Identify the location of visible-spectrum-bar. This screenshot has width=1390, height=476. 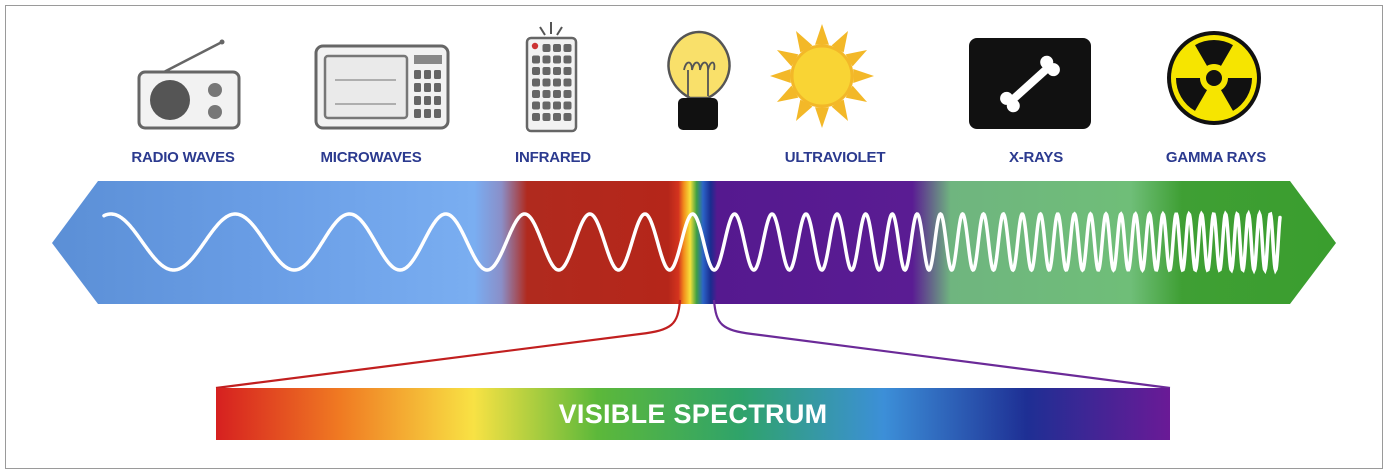
(693, 414).